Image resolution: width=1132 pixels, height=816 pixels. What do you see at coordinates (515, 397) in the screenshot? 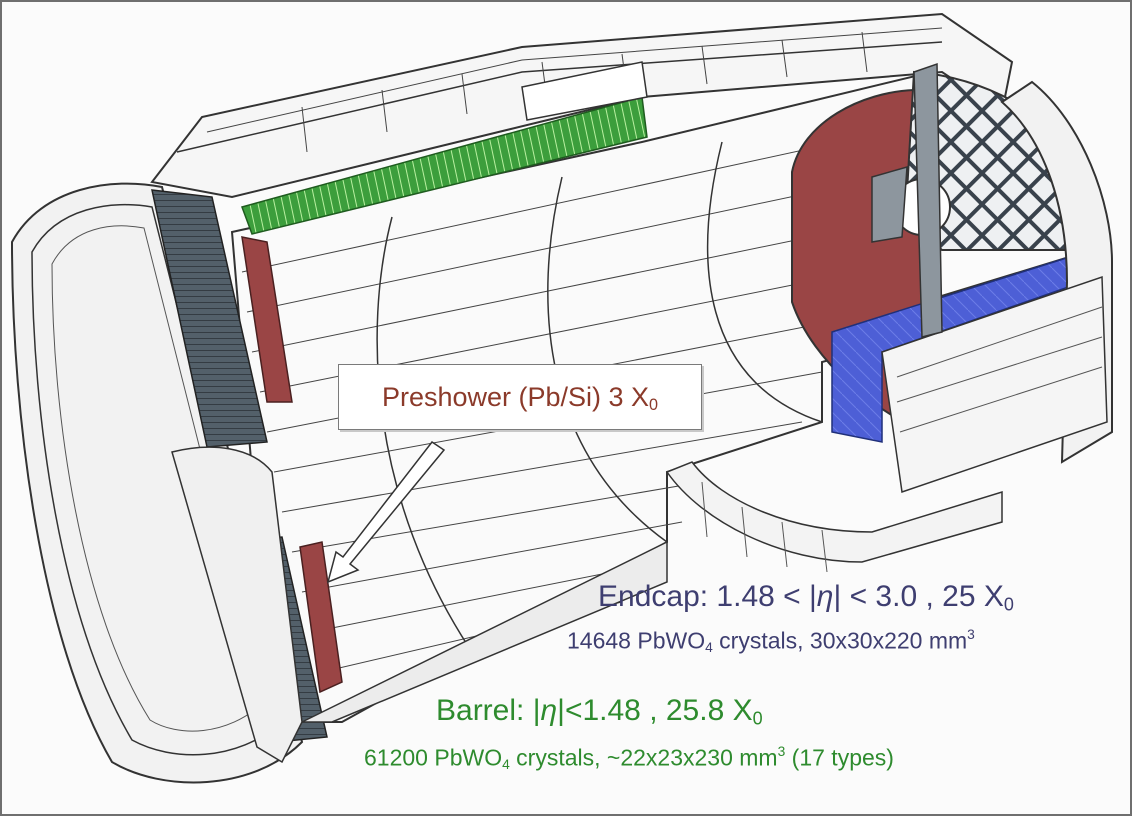
I see `preshower-text: Preshower (Pb/Si) 3 X` at bounding box center [515, 397].